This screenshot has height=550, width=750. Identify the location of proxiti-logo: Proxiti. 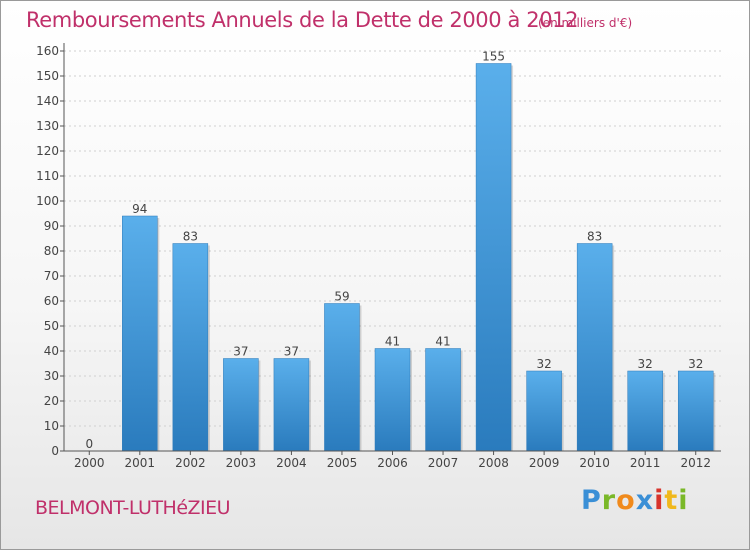
(635, 500).